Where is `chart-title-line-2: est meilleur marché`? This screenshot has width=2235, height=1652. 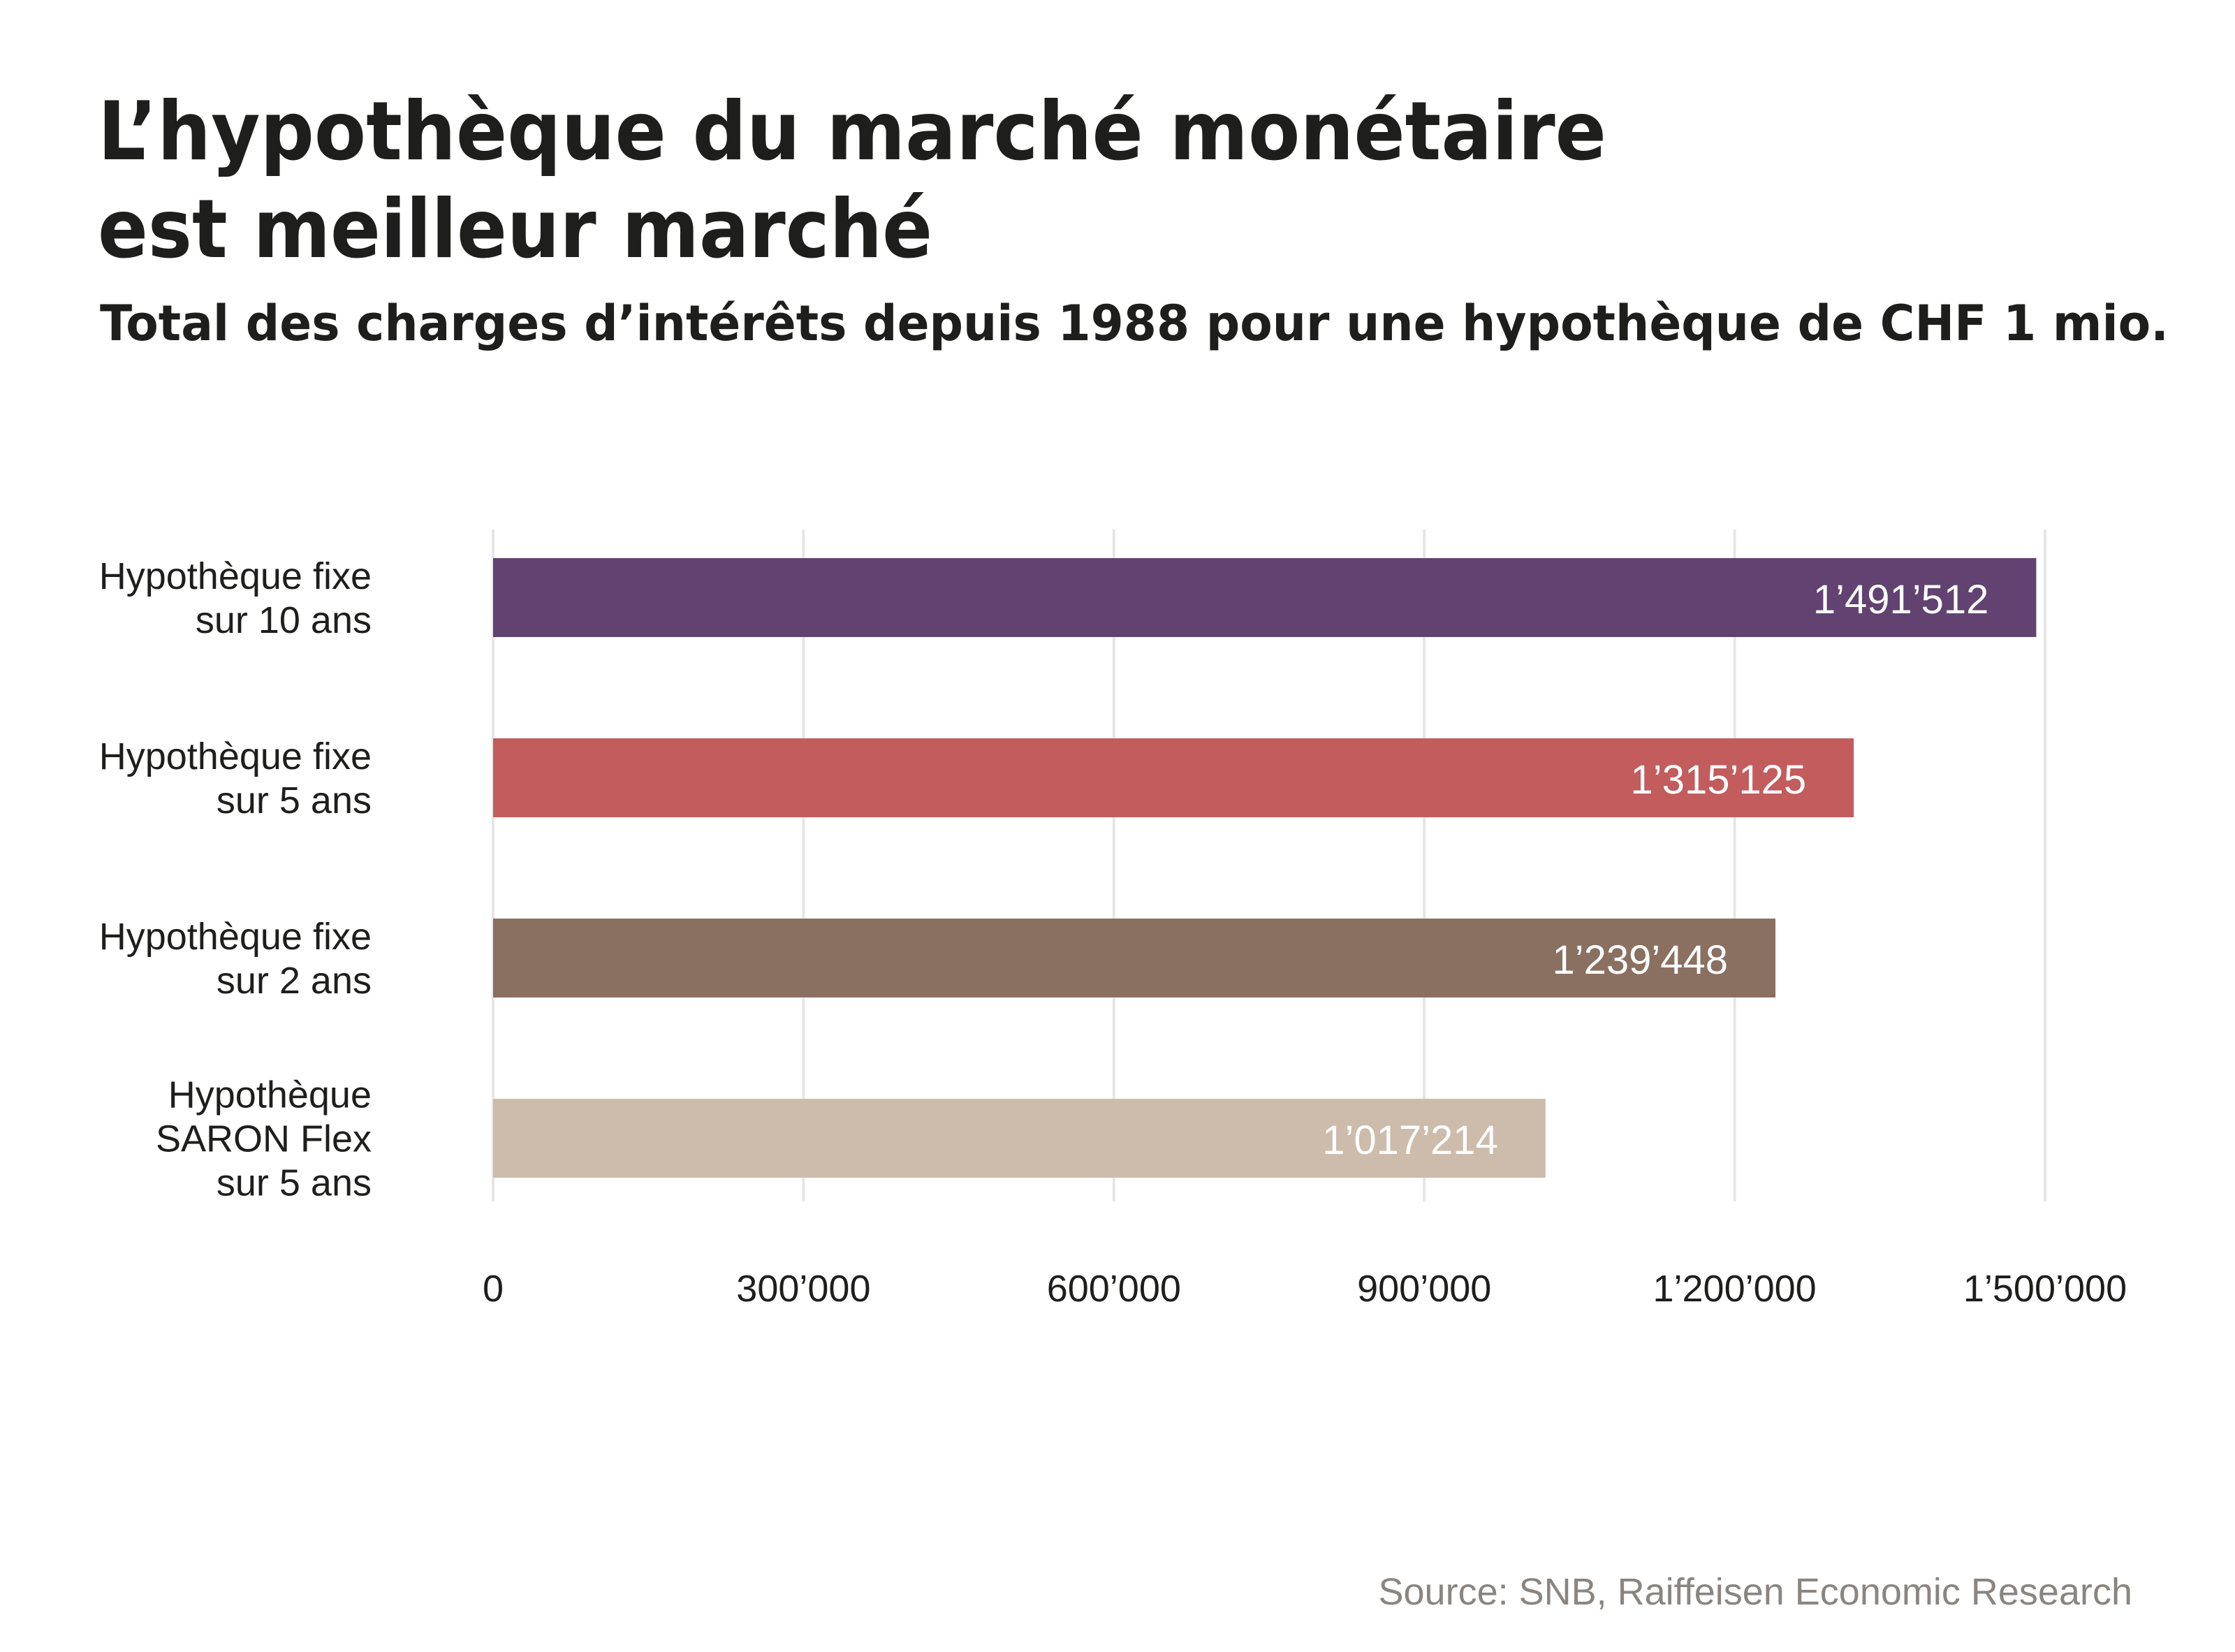 chart-title-line-2: est meilleur marché is located at coordinates (515, 229).